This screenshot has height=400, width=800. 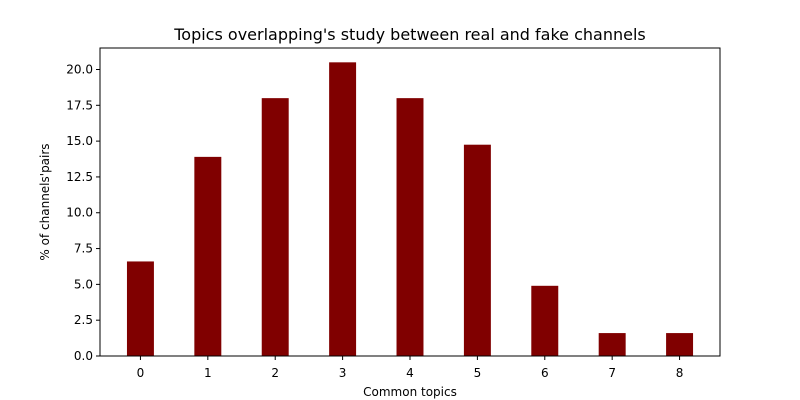 What do you see at coordinates (410, 373) in the screenshot?
I see `x-tick-label: 4` at bounding box center [410, 373].